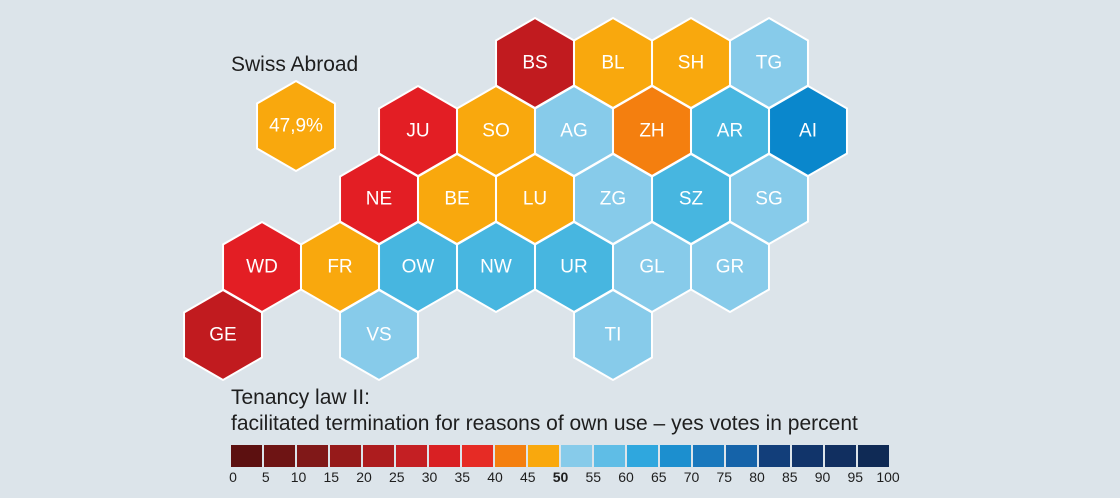  What do you see at coordinates (888, 477) in the screenshot?
I see `legend-tick-label: 100` at bounding box center [888, 477].